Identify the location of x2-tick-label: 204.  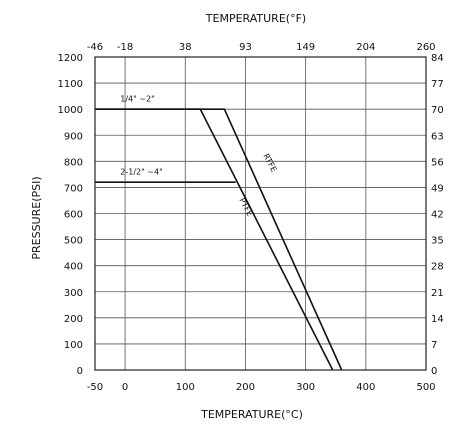
(365, 47).